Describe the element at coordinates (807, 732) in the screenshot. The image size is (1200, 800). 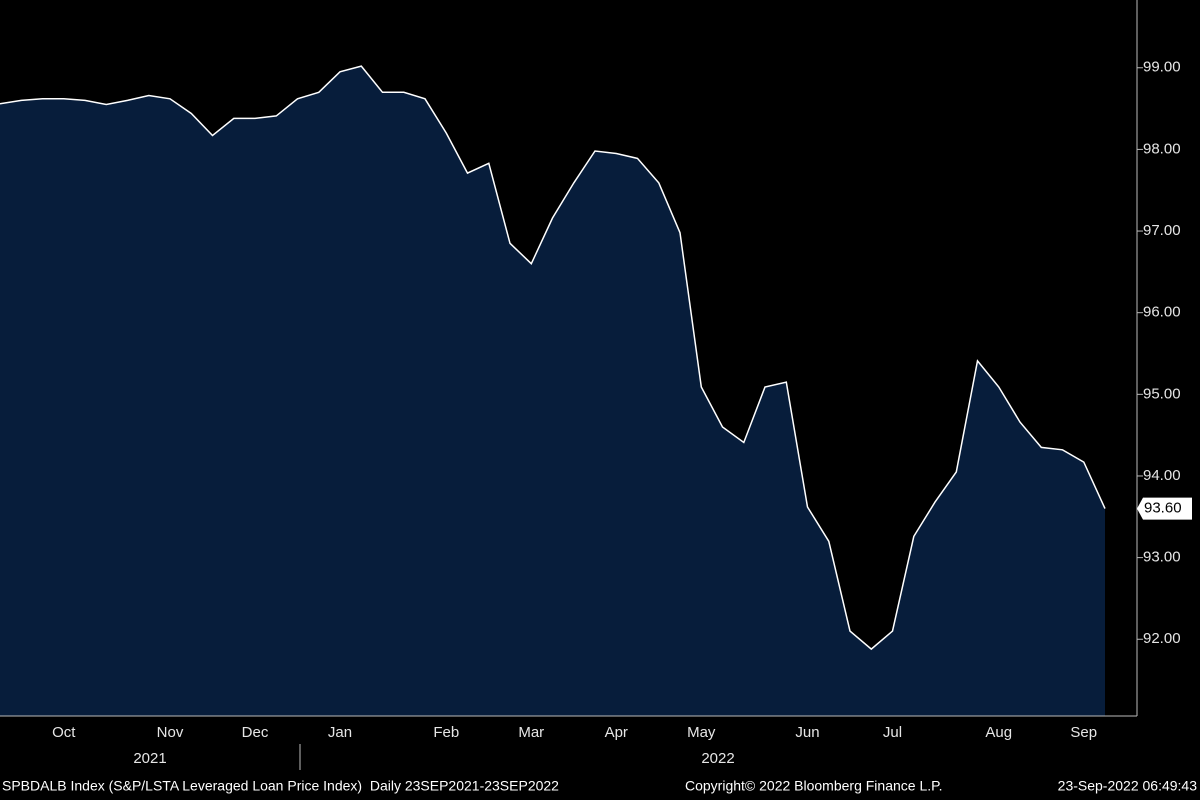
I see `x-tick-label: Jun` at that location.